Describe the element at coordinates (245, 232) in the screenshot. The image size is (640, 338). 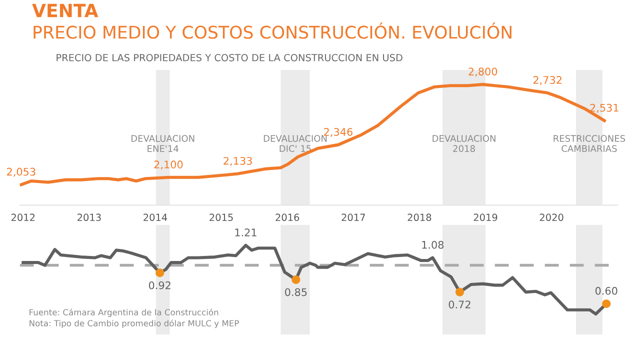
I see `annotation: 1.21` at that location.